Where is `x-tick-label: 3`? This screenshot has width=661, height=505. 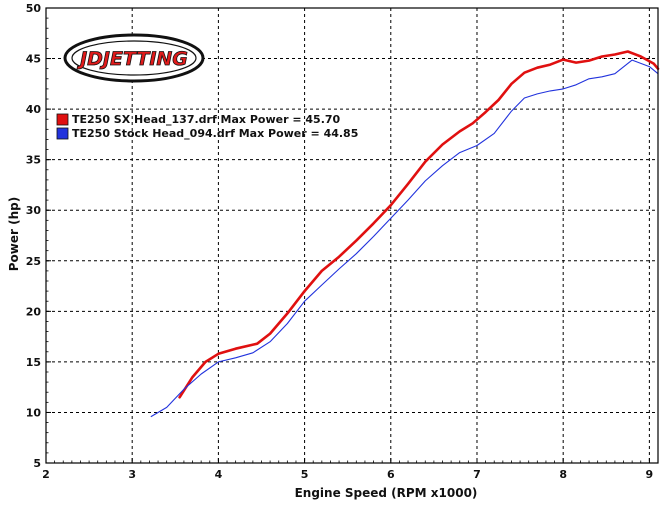
x-tick-label: 3 is located at coordinates (132, 474).